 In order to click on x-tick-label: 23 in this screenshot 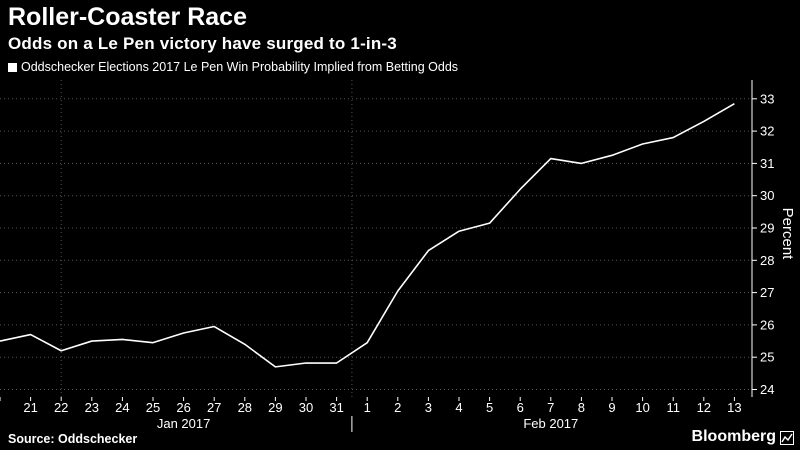, I will do `click(92, 407)`.